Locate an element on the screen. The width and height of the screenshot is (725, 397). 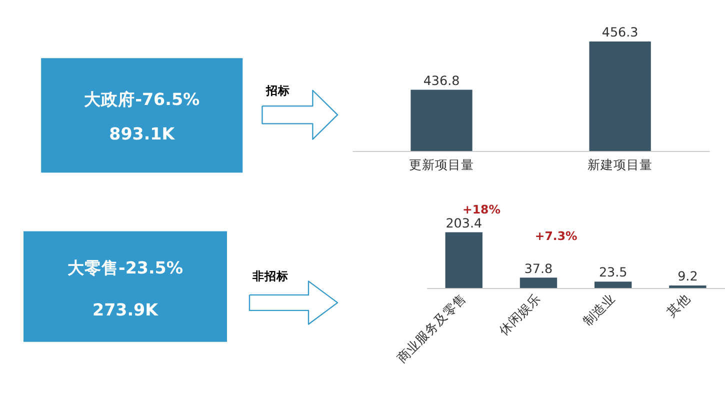
data-label: 37.8 is located at coordinates (538, 268).